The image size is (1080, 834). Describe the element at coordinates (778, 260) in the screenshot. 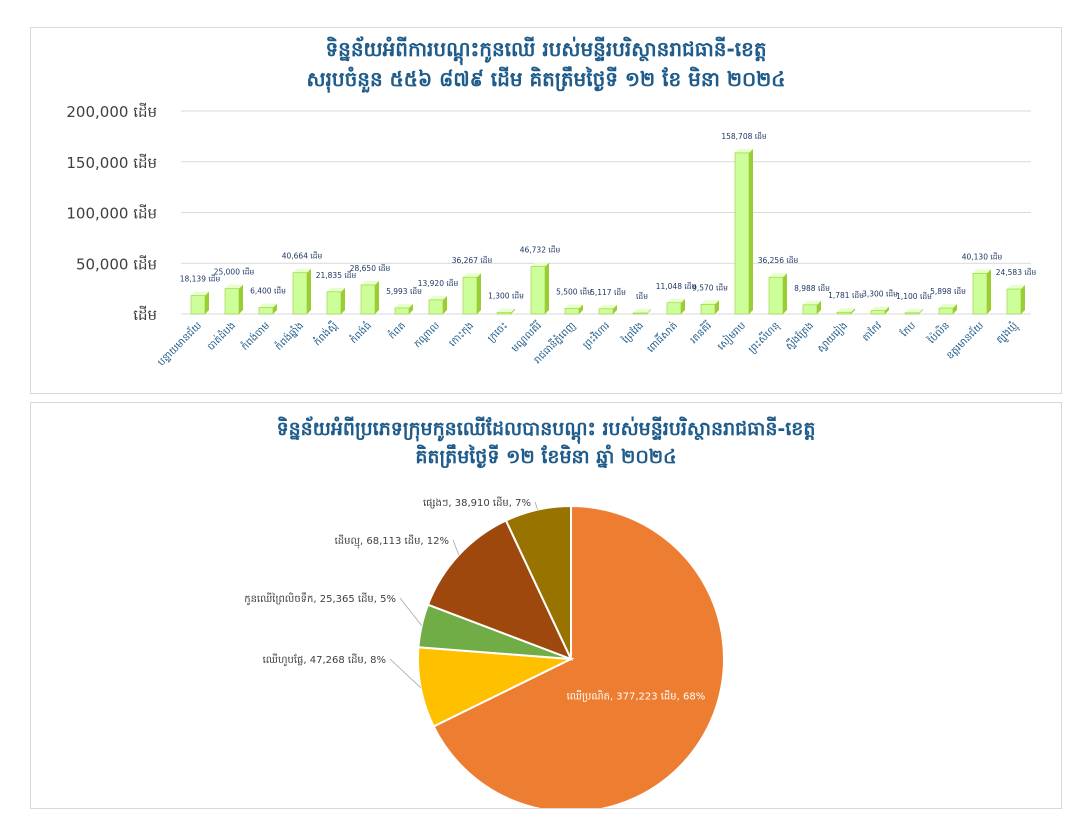

I see `data-label: 36,256 ដើម` at that location.